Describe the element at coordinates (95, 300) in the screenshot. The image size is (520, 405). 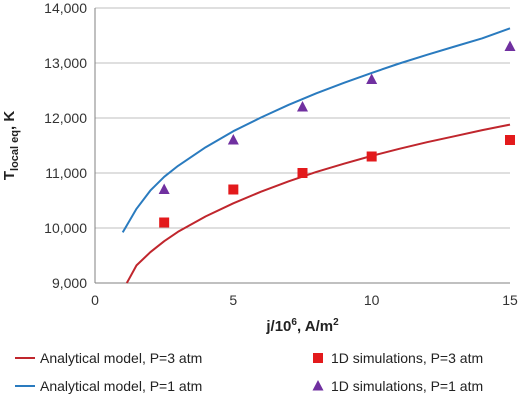
I see `x-tick-label: 0` at that location.